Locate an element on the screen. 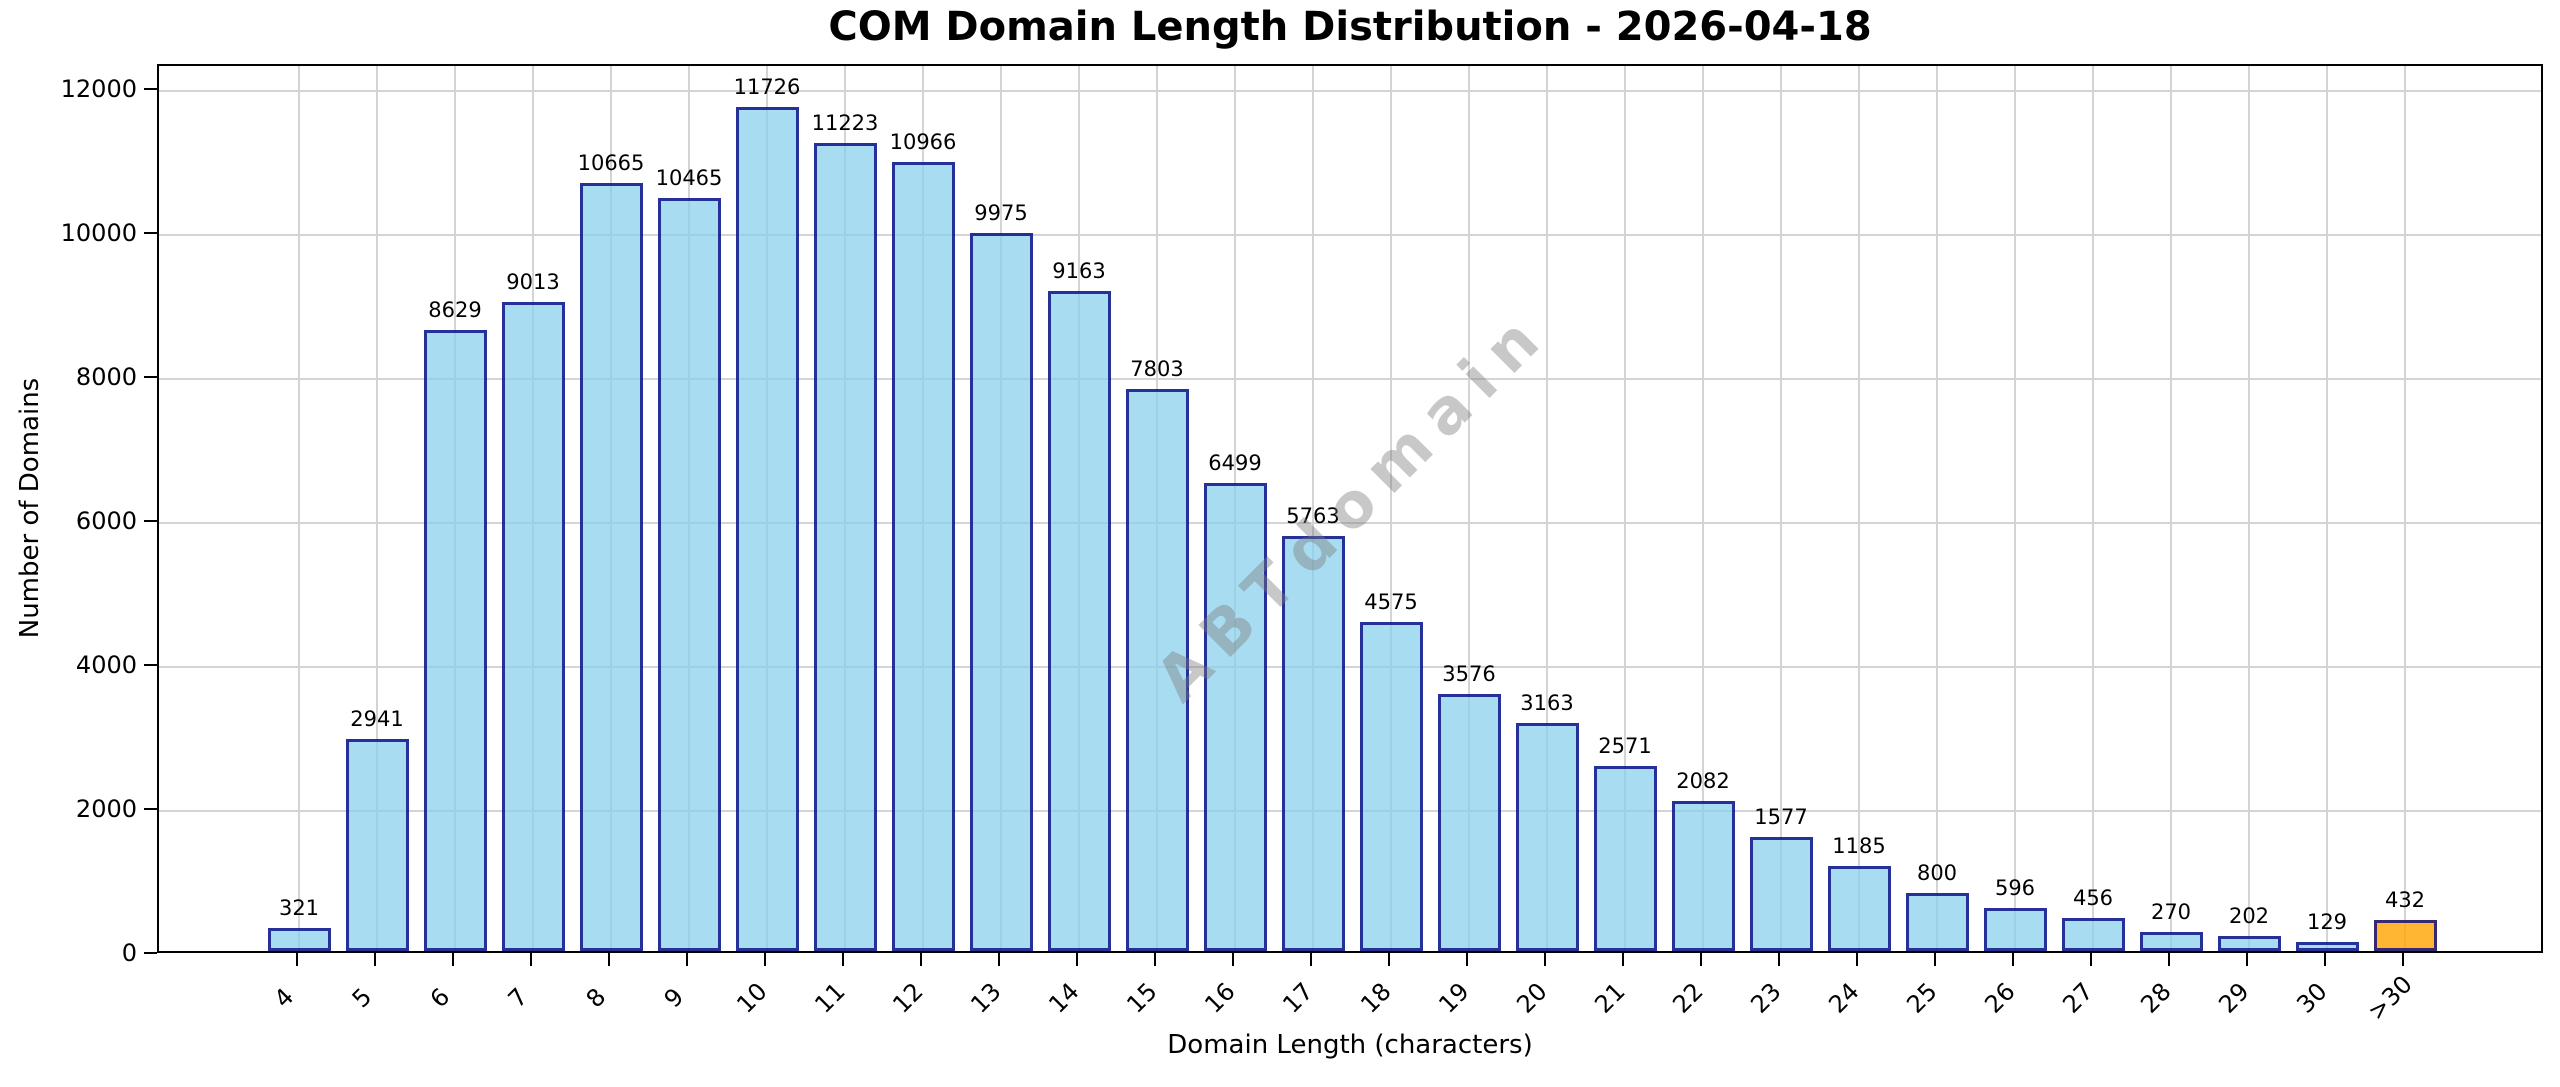  x-axis-tick-label: >30 is located at coordinates (2390, 998).